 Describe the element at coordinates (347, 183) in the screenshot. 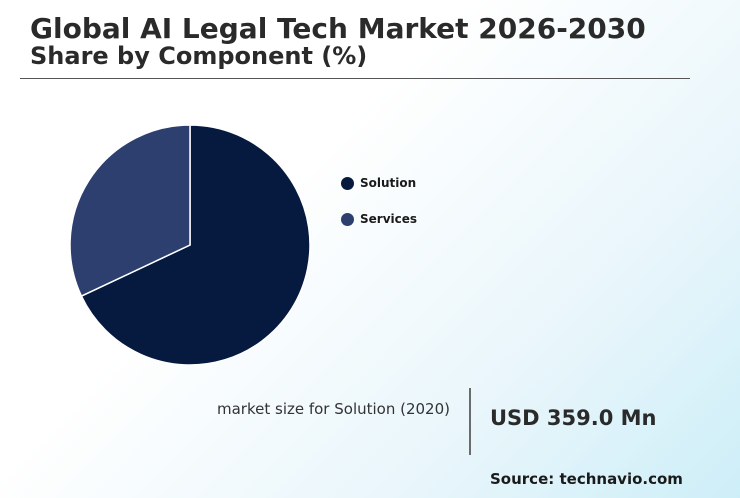

I see `legend-dot-solution` at that location.